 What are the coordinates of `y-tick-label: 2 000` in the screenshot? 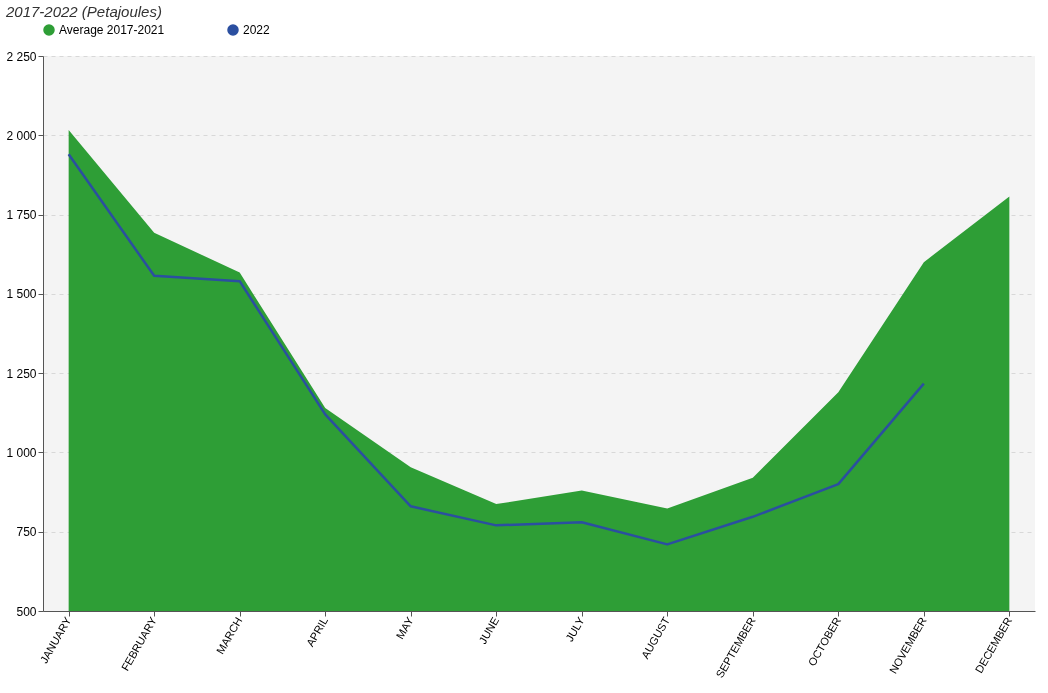 It's located at (21, 135).